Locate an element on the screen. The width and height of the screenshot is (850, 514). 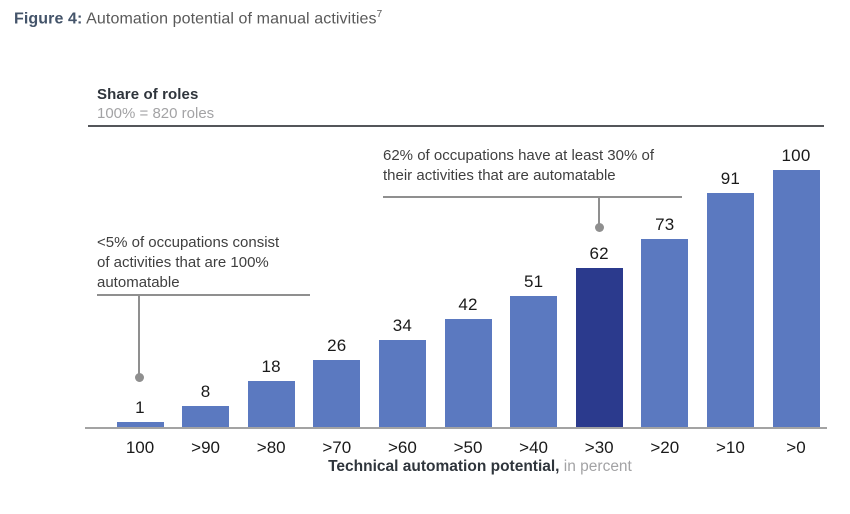
bar->40 is located at coordinates (534, 361).